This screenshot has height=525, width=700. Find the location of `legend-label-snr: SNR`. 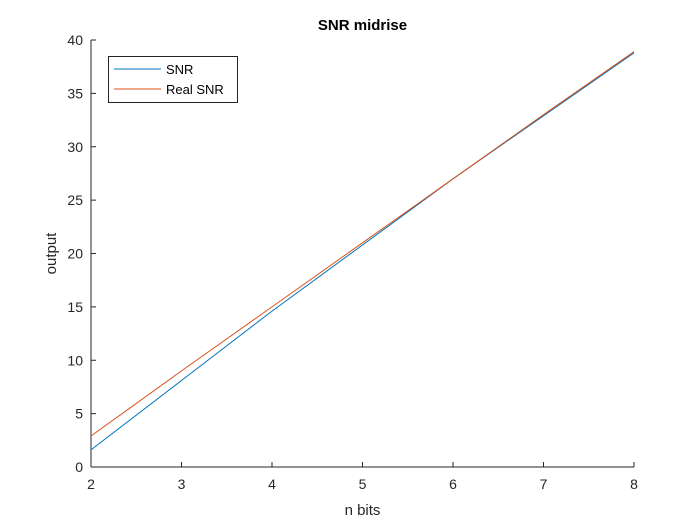

legend-label-snr: SNR is located at coordinates (179, 69).